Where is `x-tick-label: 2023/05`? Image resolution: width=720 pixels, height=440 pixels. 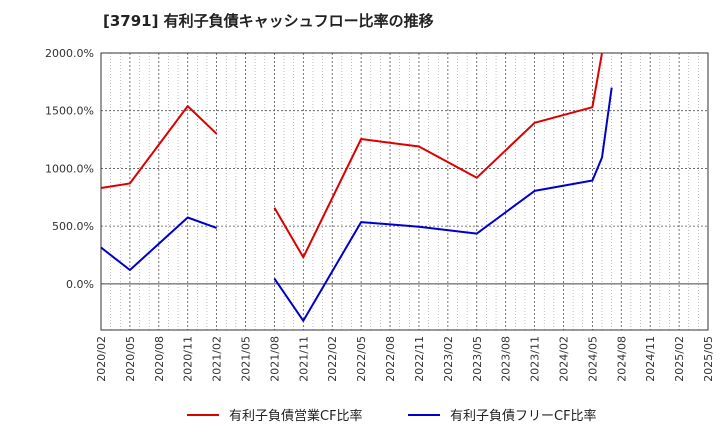 x-tick-label: 2023/05 is located at coordinates (477, 359).